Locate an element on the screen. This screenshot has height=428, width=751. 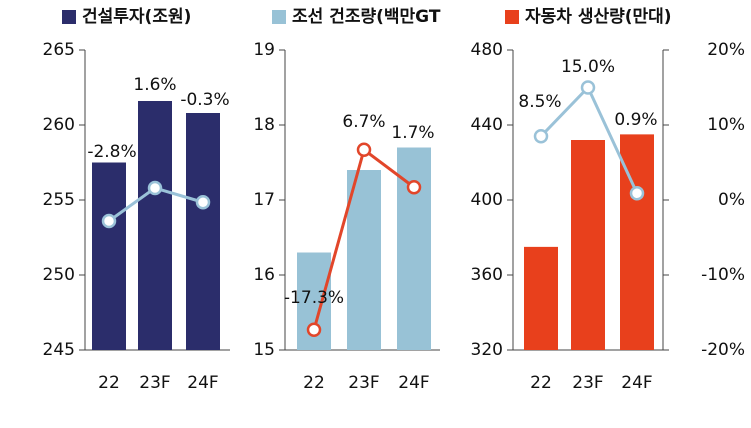
y-tick-label: 18 is located at coordinates (264, 125).